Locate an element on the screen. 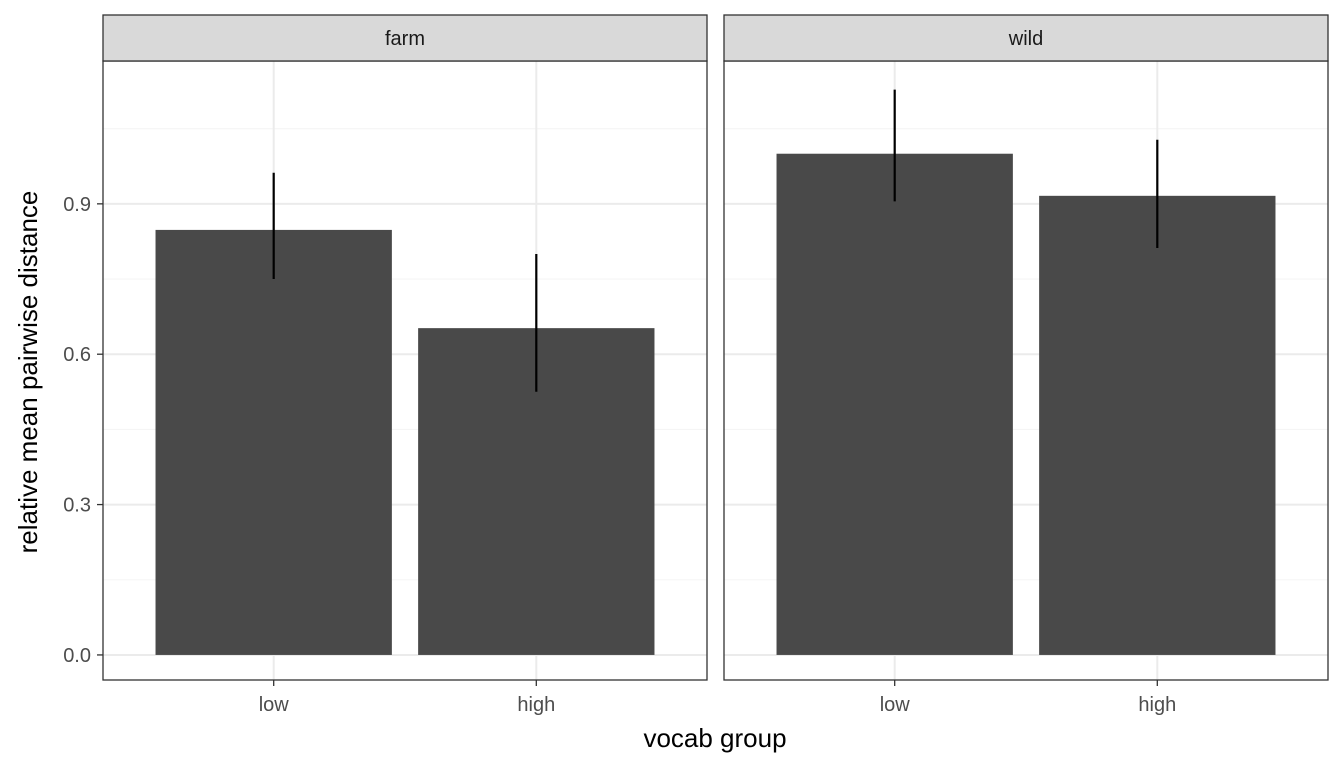  bar-wild-low is located at coordinates (894, 404).